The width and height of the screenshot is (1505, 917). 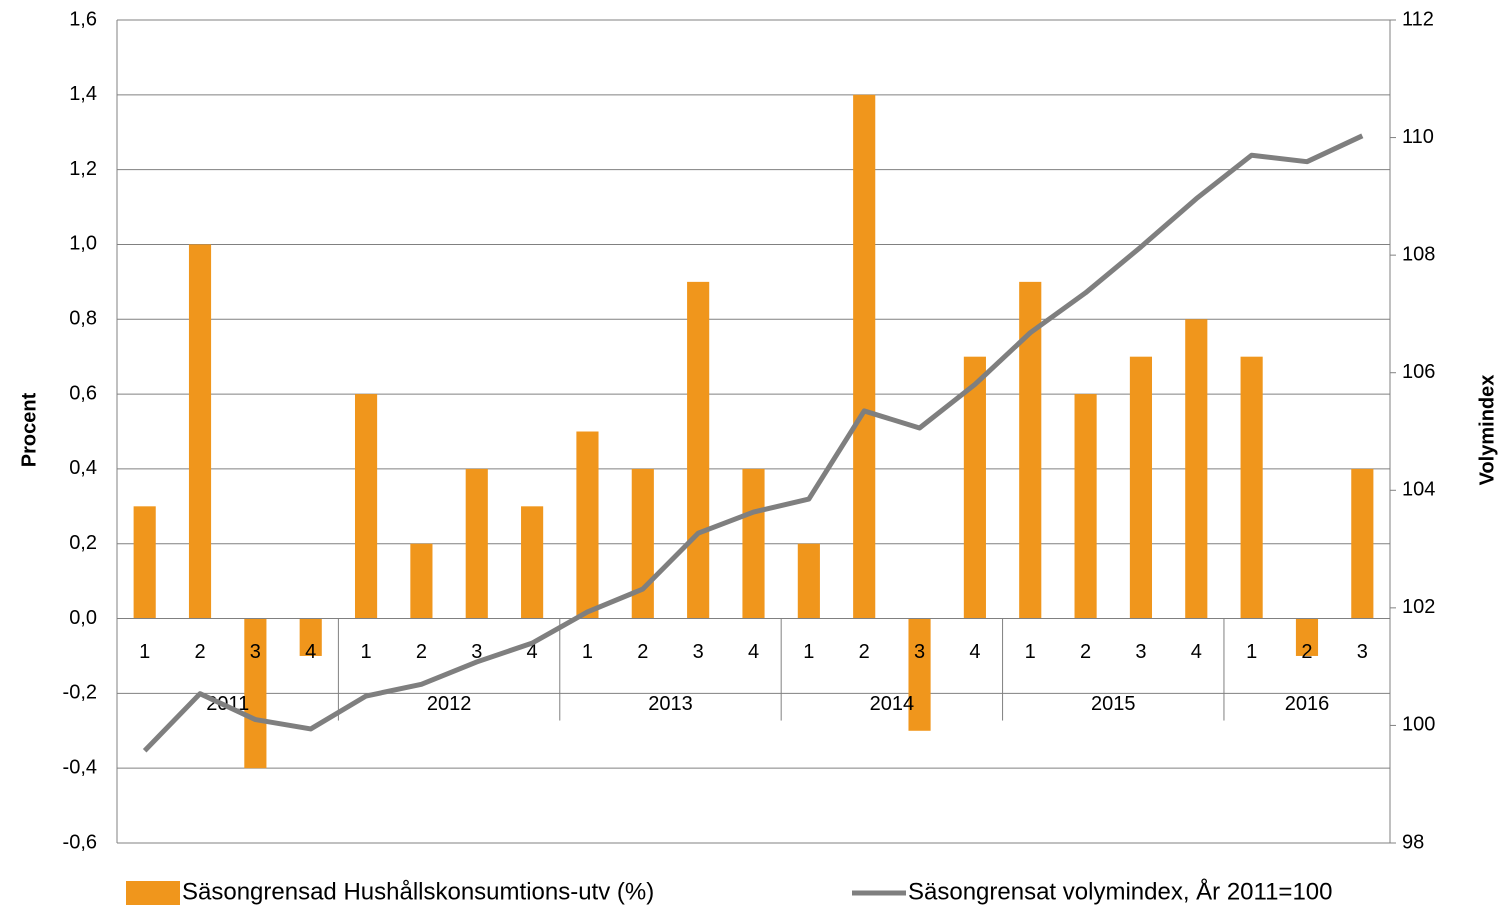 What do you see at coordinates (1418, 372) in the screenshot?
I see `y2-tick-label: 106` at bounding box center [1418, 372].